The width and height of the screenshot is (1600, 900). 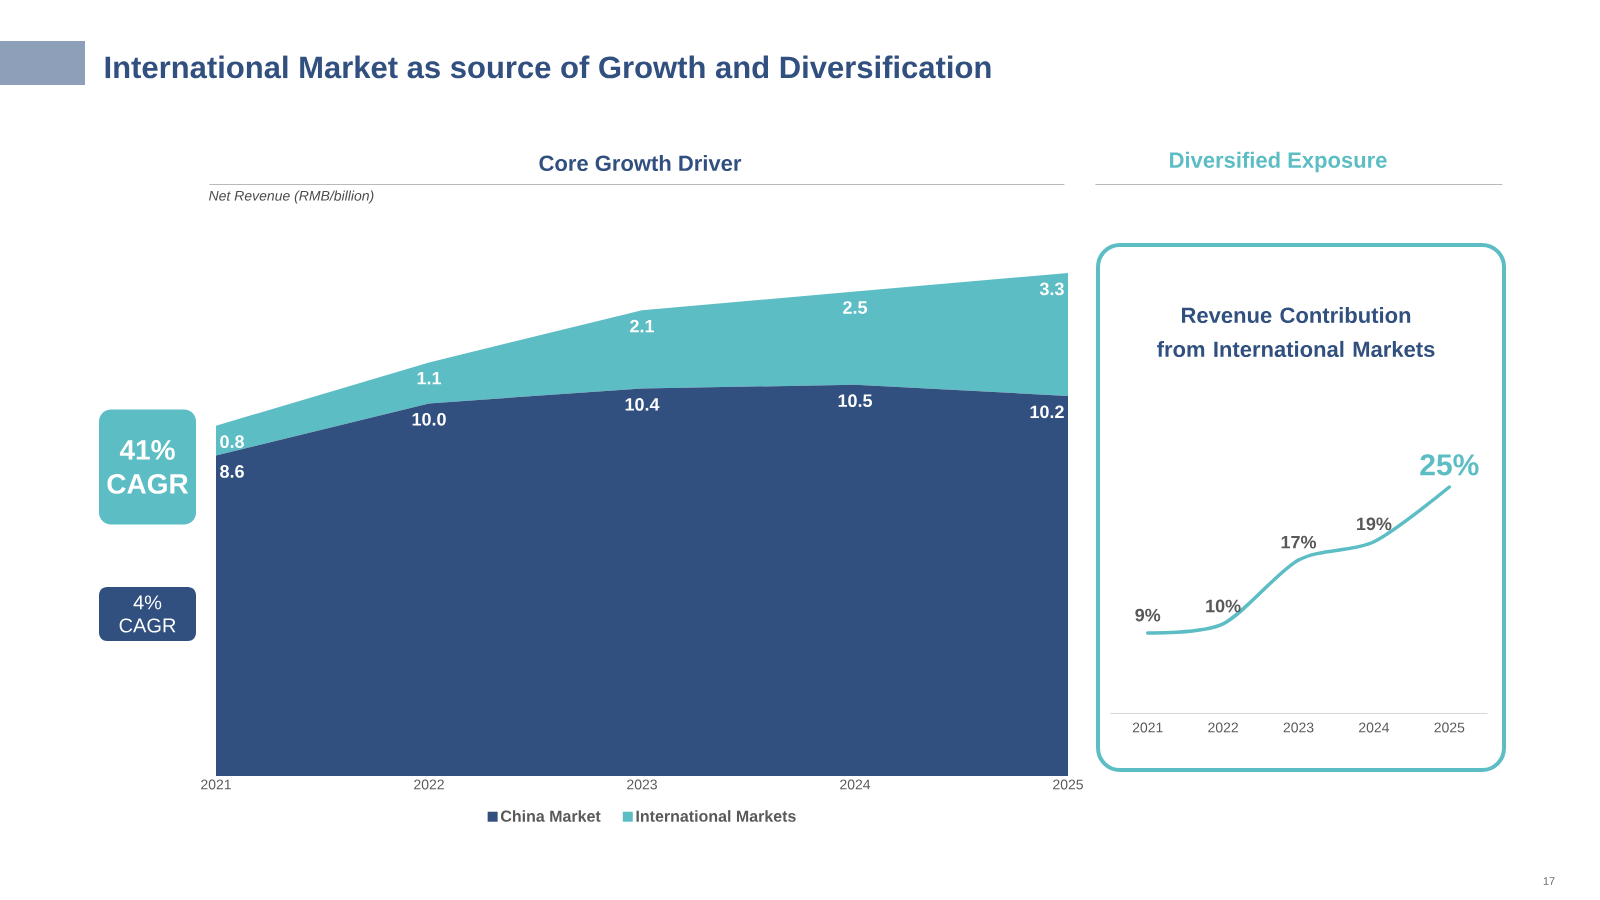 I want to click on data-label: 3.3, so click(x=1051, y=289).